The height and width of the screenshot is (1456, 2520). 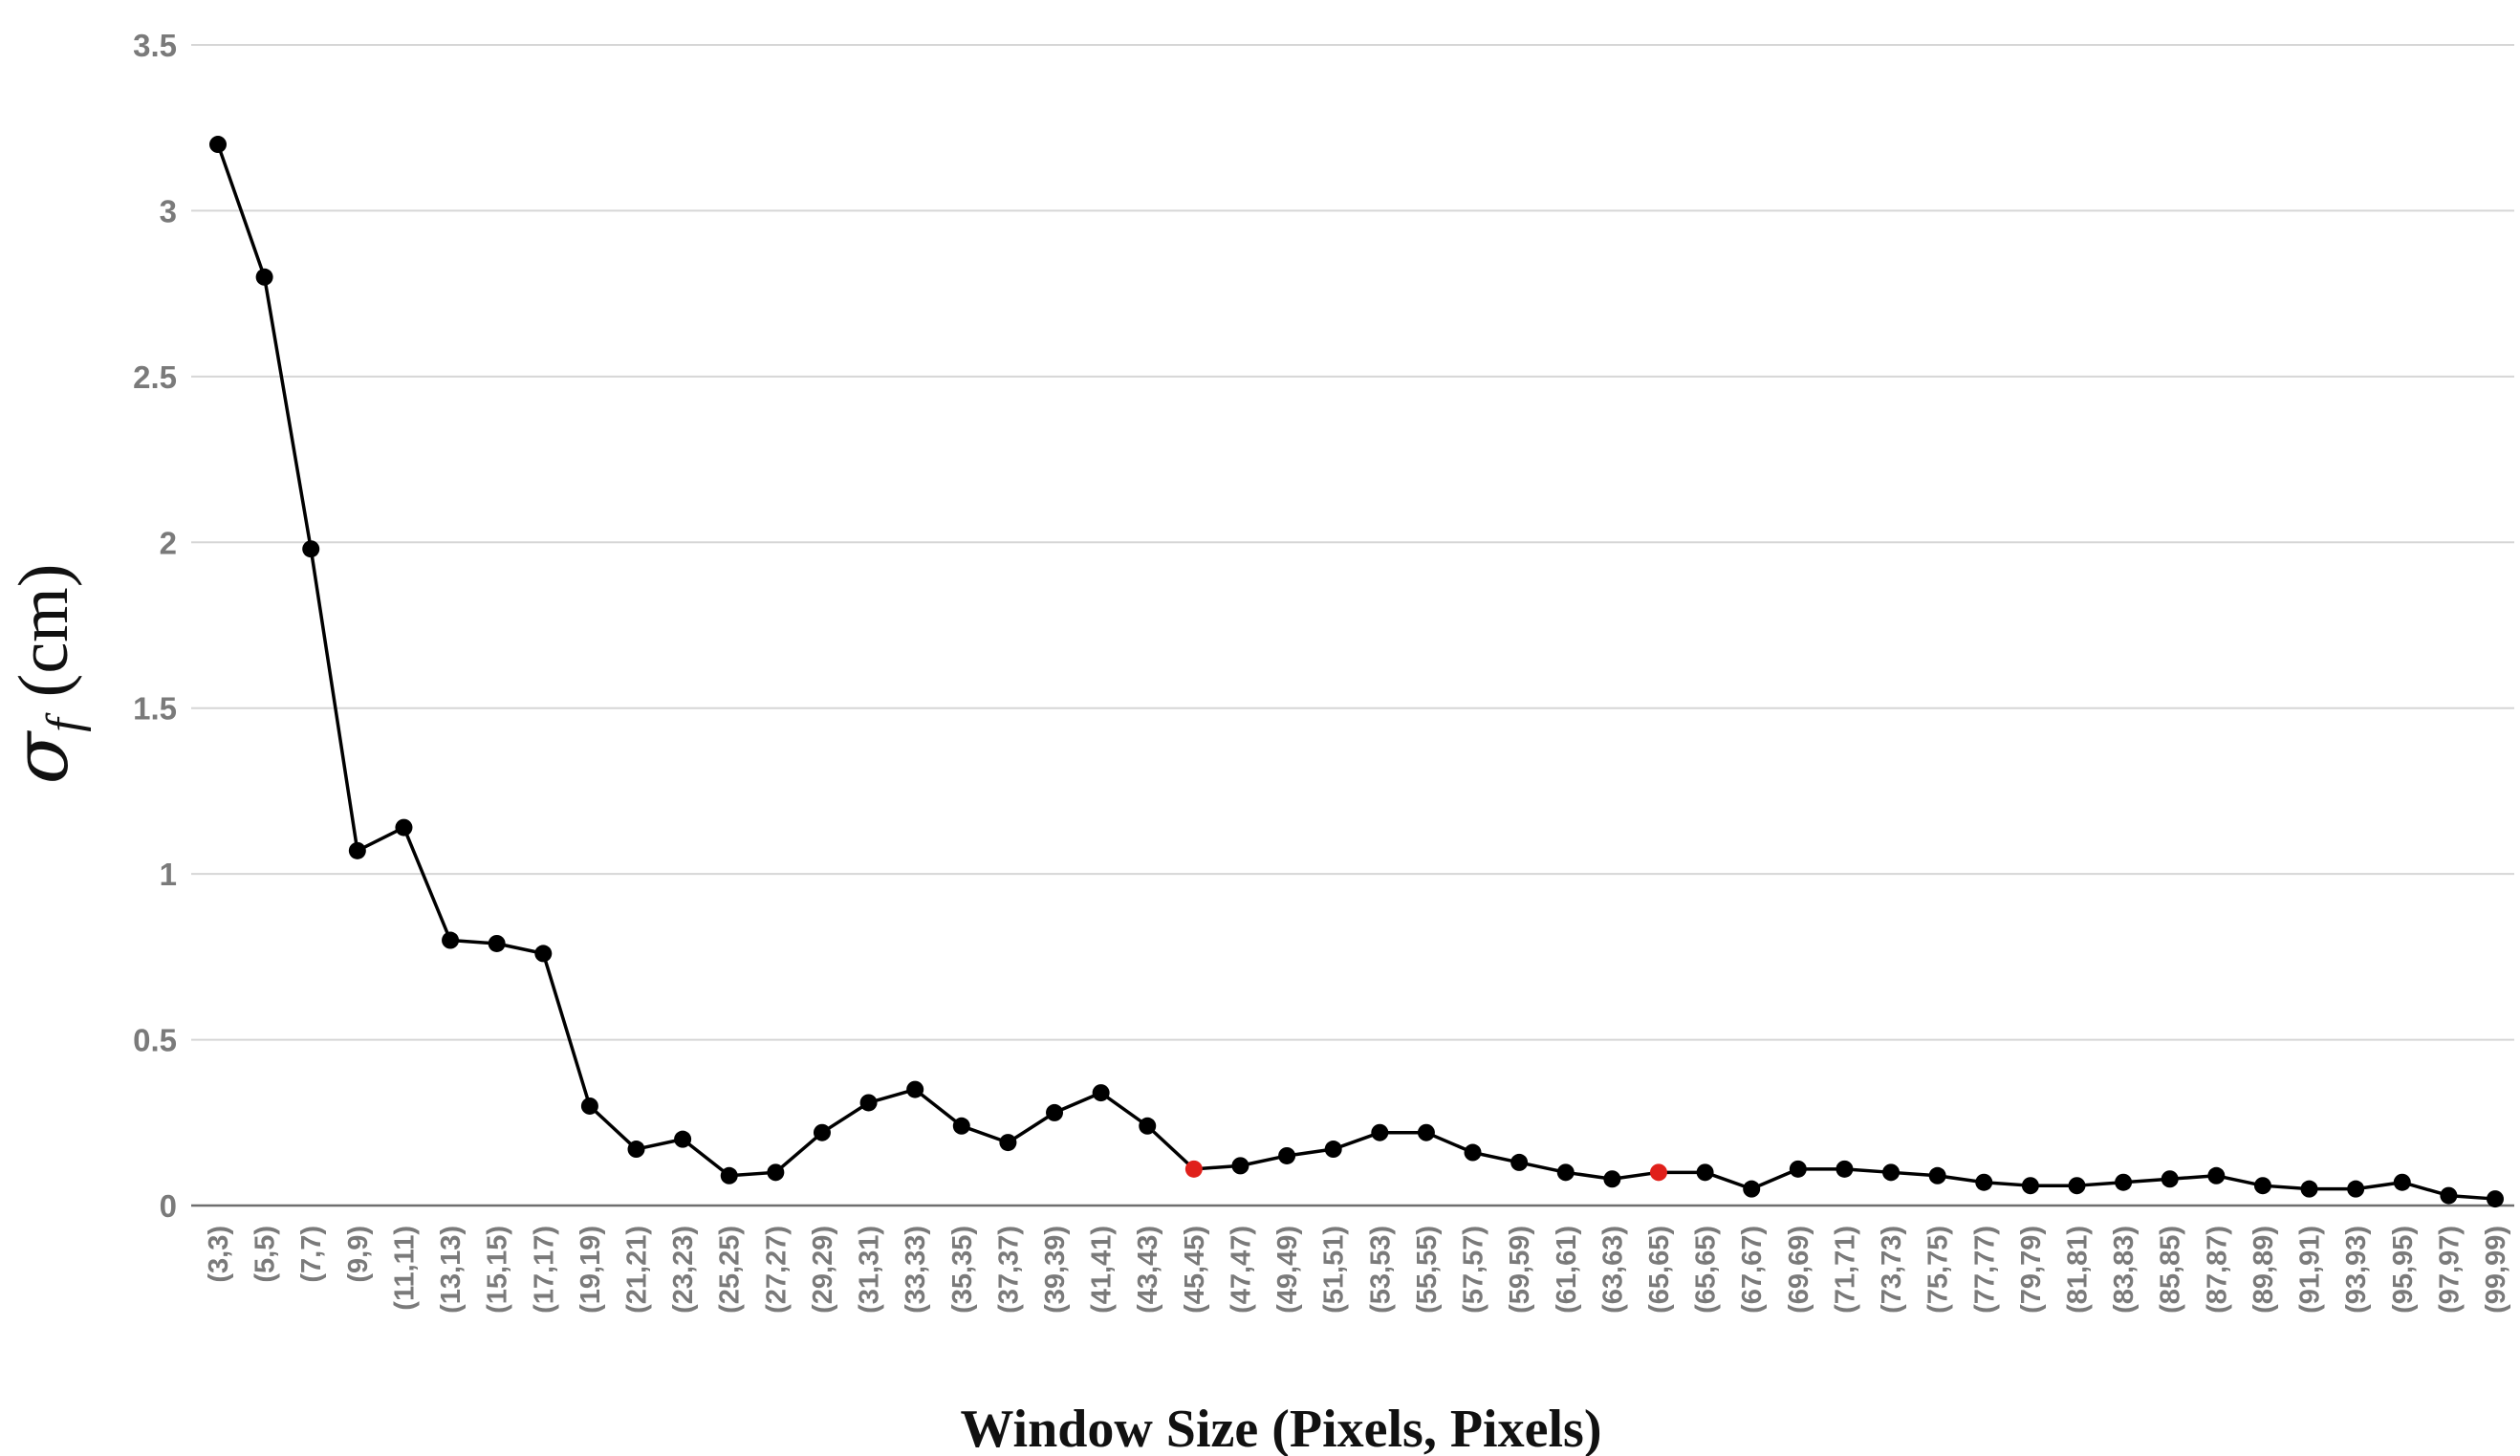 I want to click on y-axis-label: σf (cm), so click(x=46, y=674).